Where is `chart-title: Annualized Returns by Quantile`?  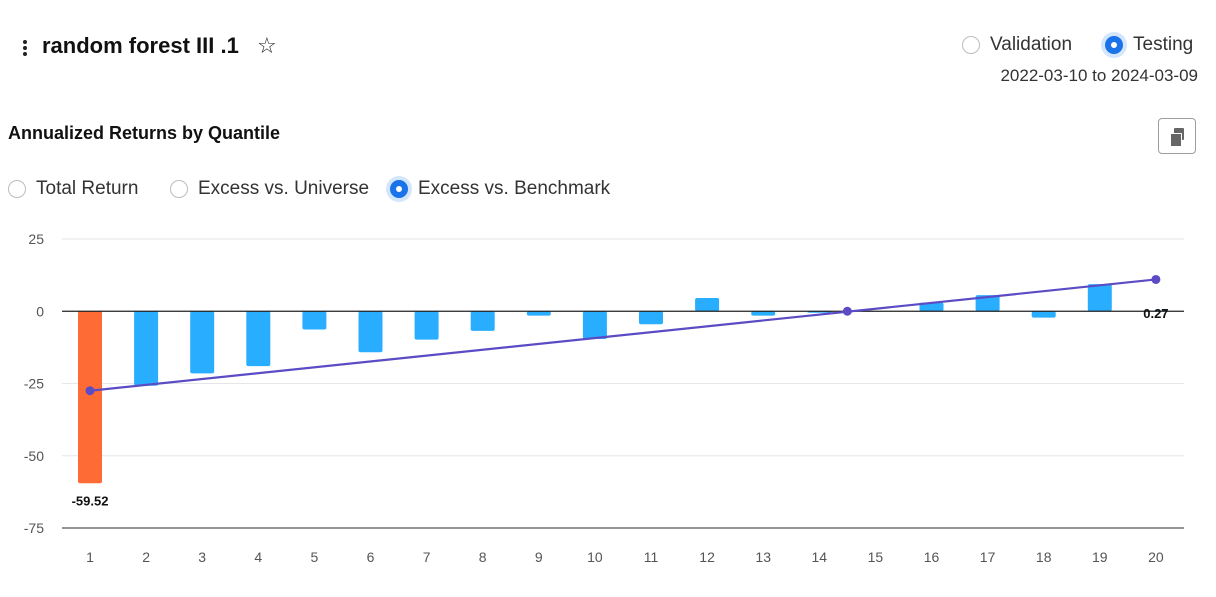
chart-title: Annualized Returns by Quantile is located at coordinates (144, 133).